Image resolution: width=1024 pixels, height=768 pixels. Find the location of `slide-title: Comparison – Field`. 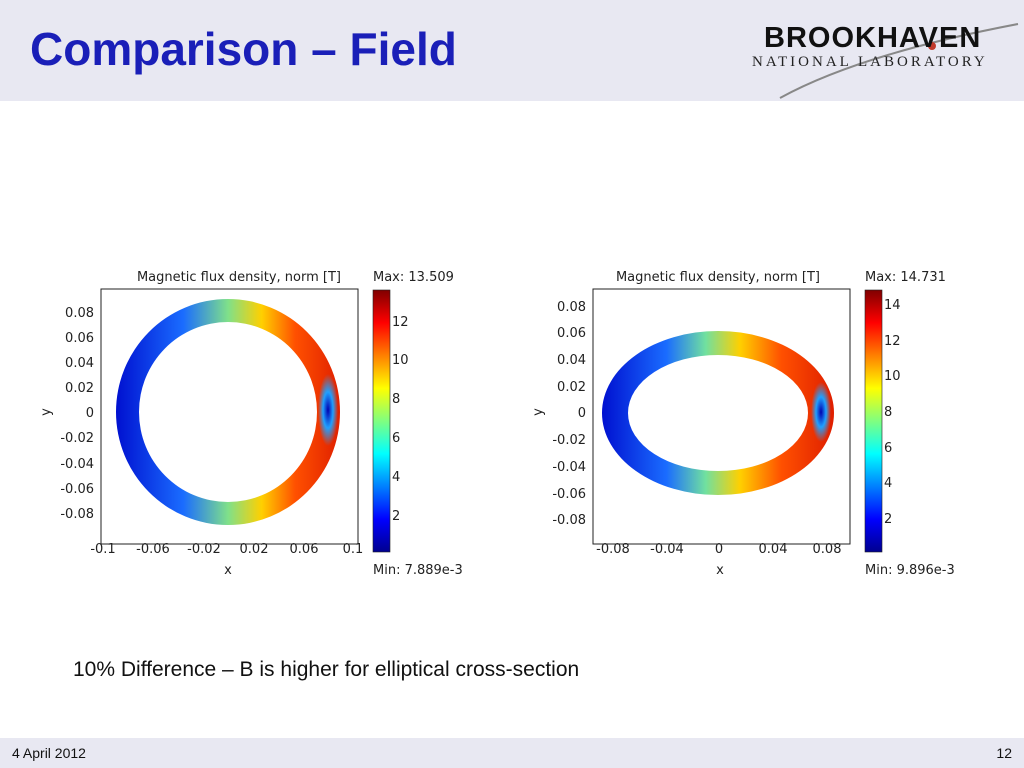

slide-title: Comparison – Field is located at coordinates (243, 49).